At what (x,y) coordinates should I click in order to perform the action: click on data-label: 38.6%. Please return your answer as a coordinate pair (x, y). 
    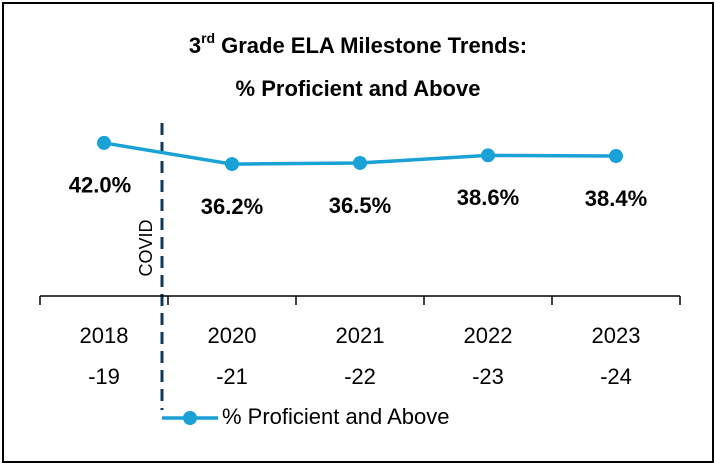
    Looking at the image, I should click on (488, 197).